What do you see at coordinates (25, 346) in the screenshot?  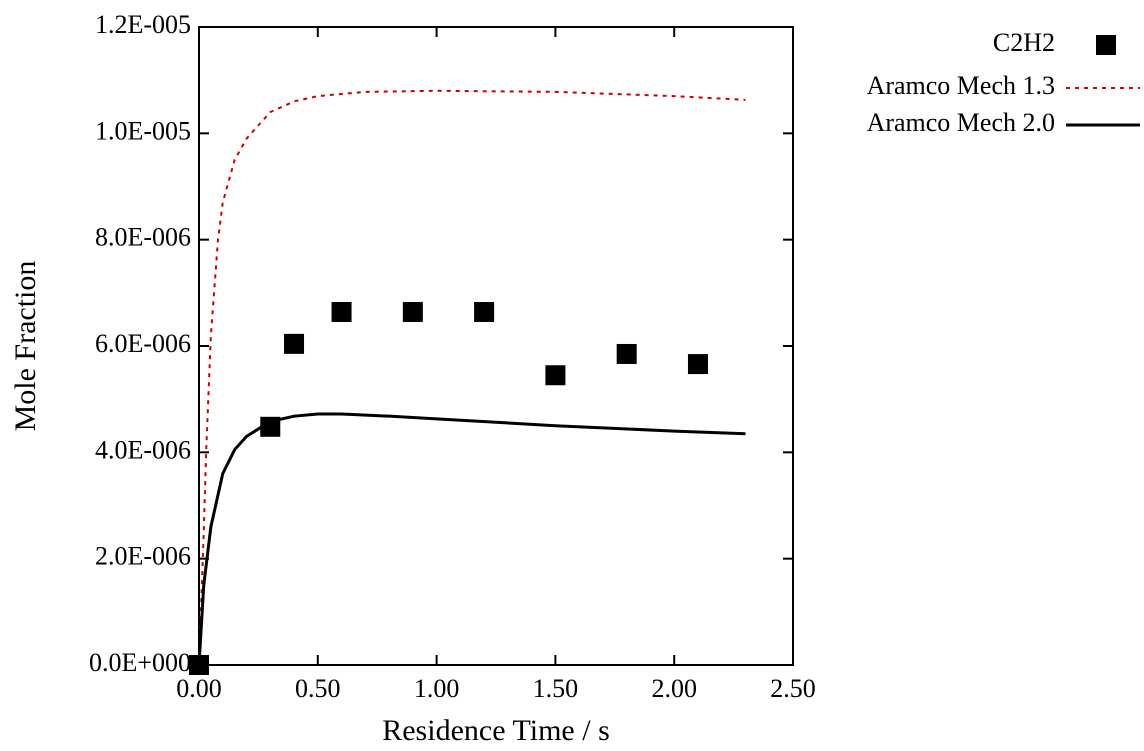 I see `y-axis-label: Mole Fraction` at bounding box center [25, 346].